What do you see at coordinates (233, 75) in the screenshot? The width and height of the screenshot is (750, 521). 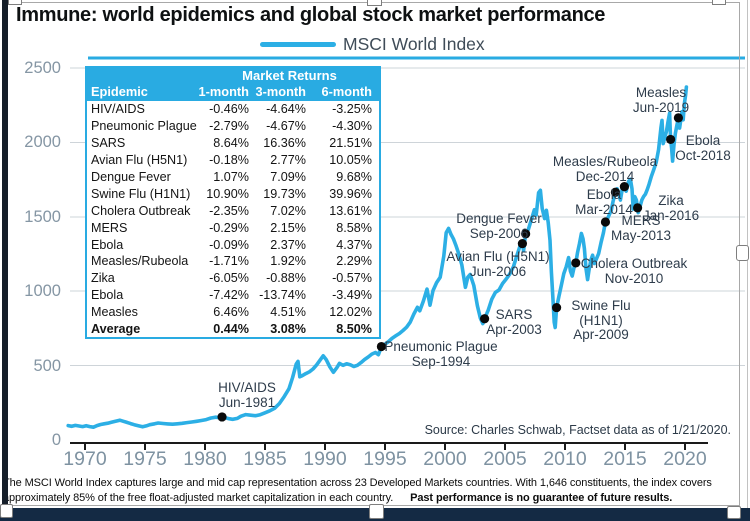 I see `table-group-header: Market Returns` at bounding box center [233, 75].